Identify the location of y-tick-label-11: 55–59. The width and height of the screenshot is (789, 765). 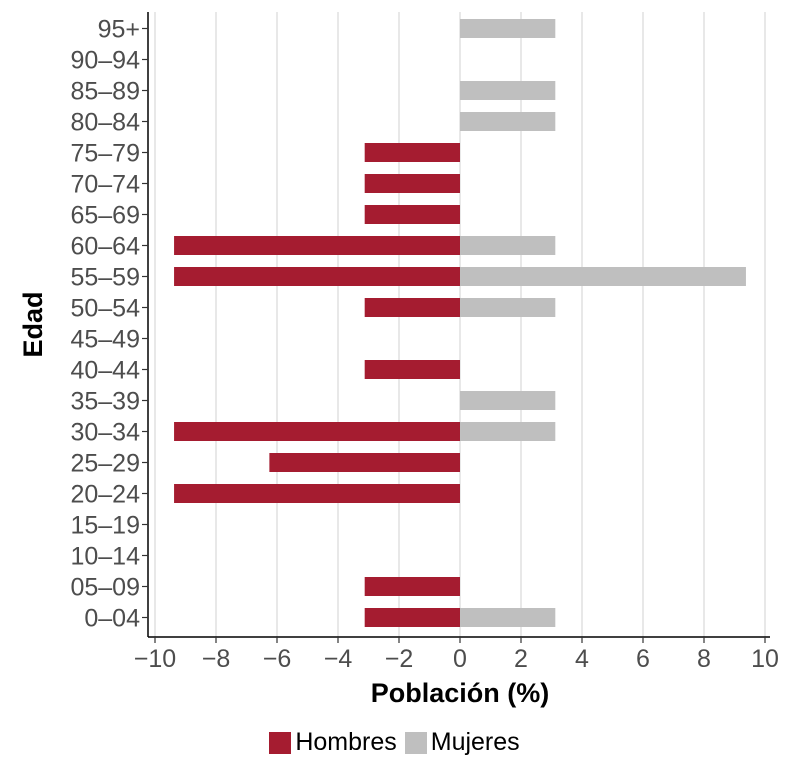
(105, 278).